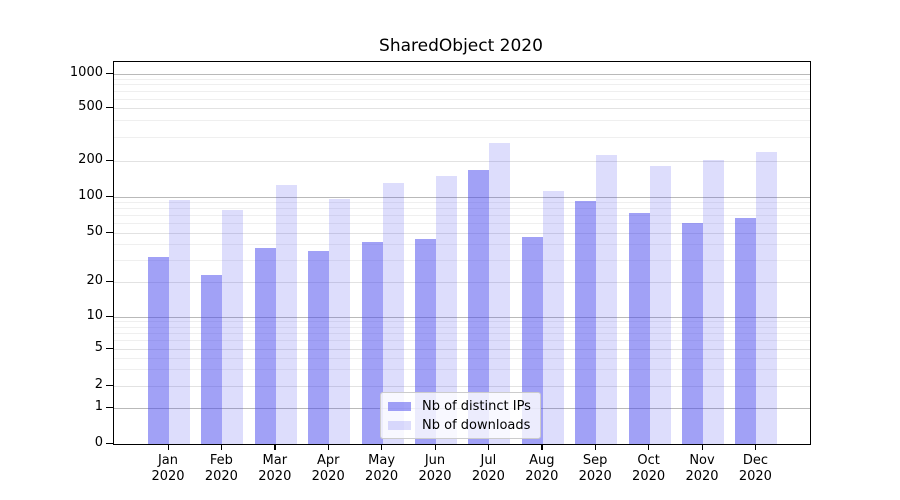  What do you see at coordinates (607, 299) in the screenshot?
I see `bar-downloads-sep` at bounding box center [607, 299].